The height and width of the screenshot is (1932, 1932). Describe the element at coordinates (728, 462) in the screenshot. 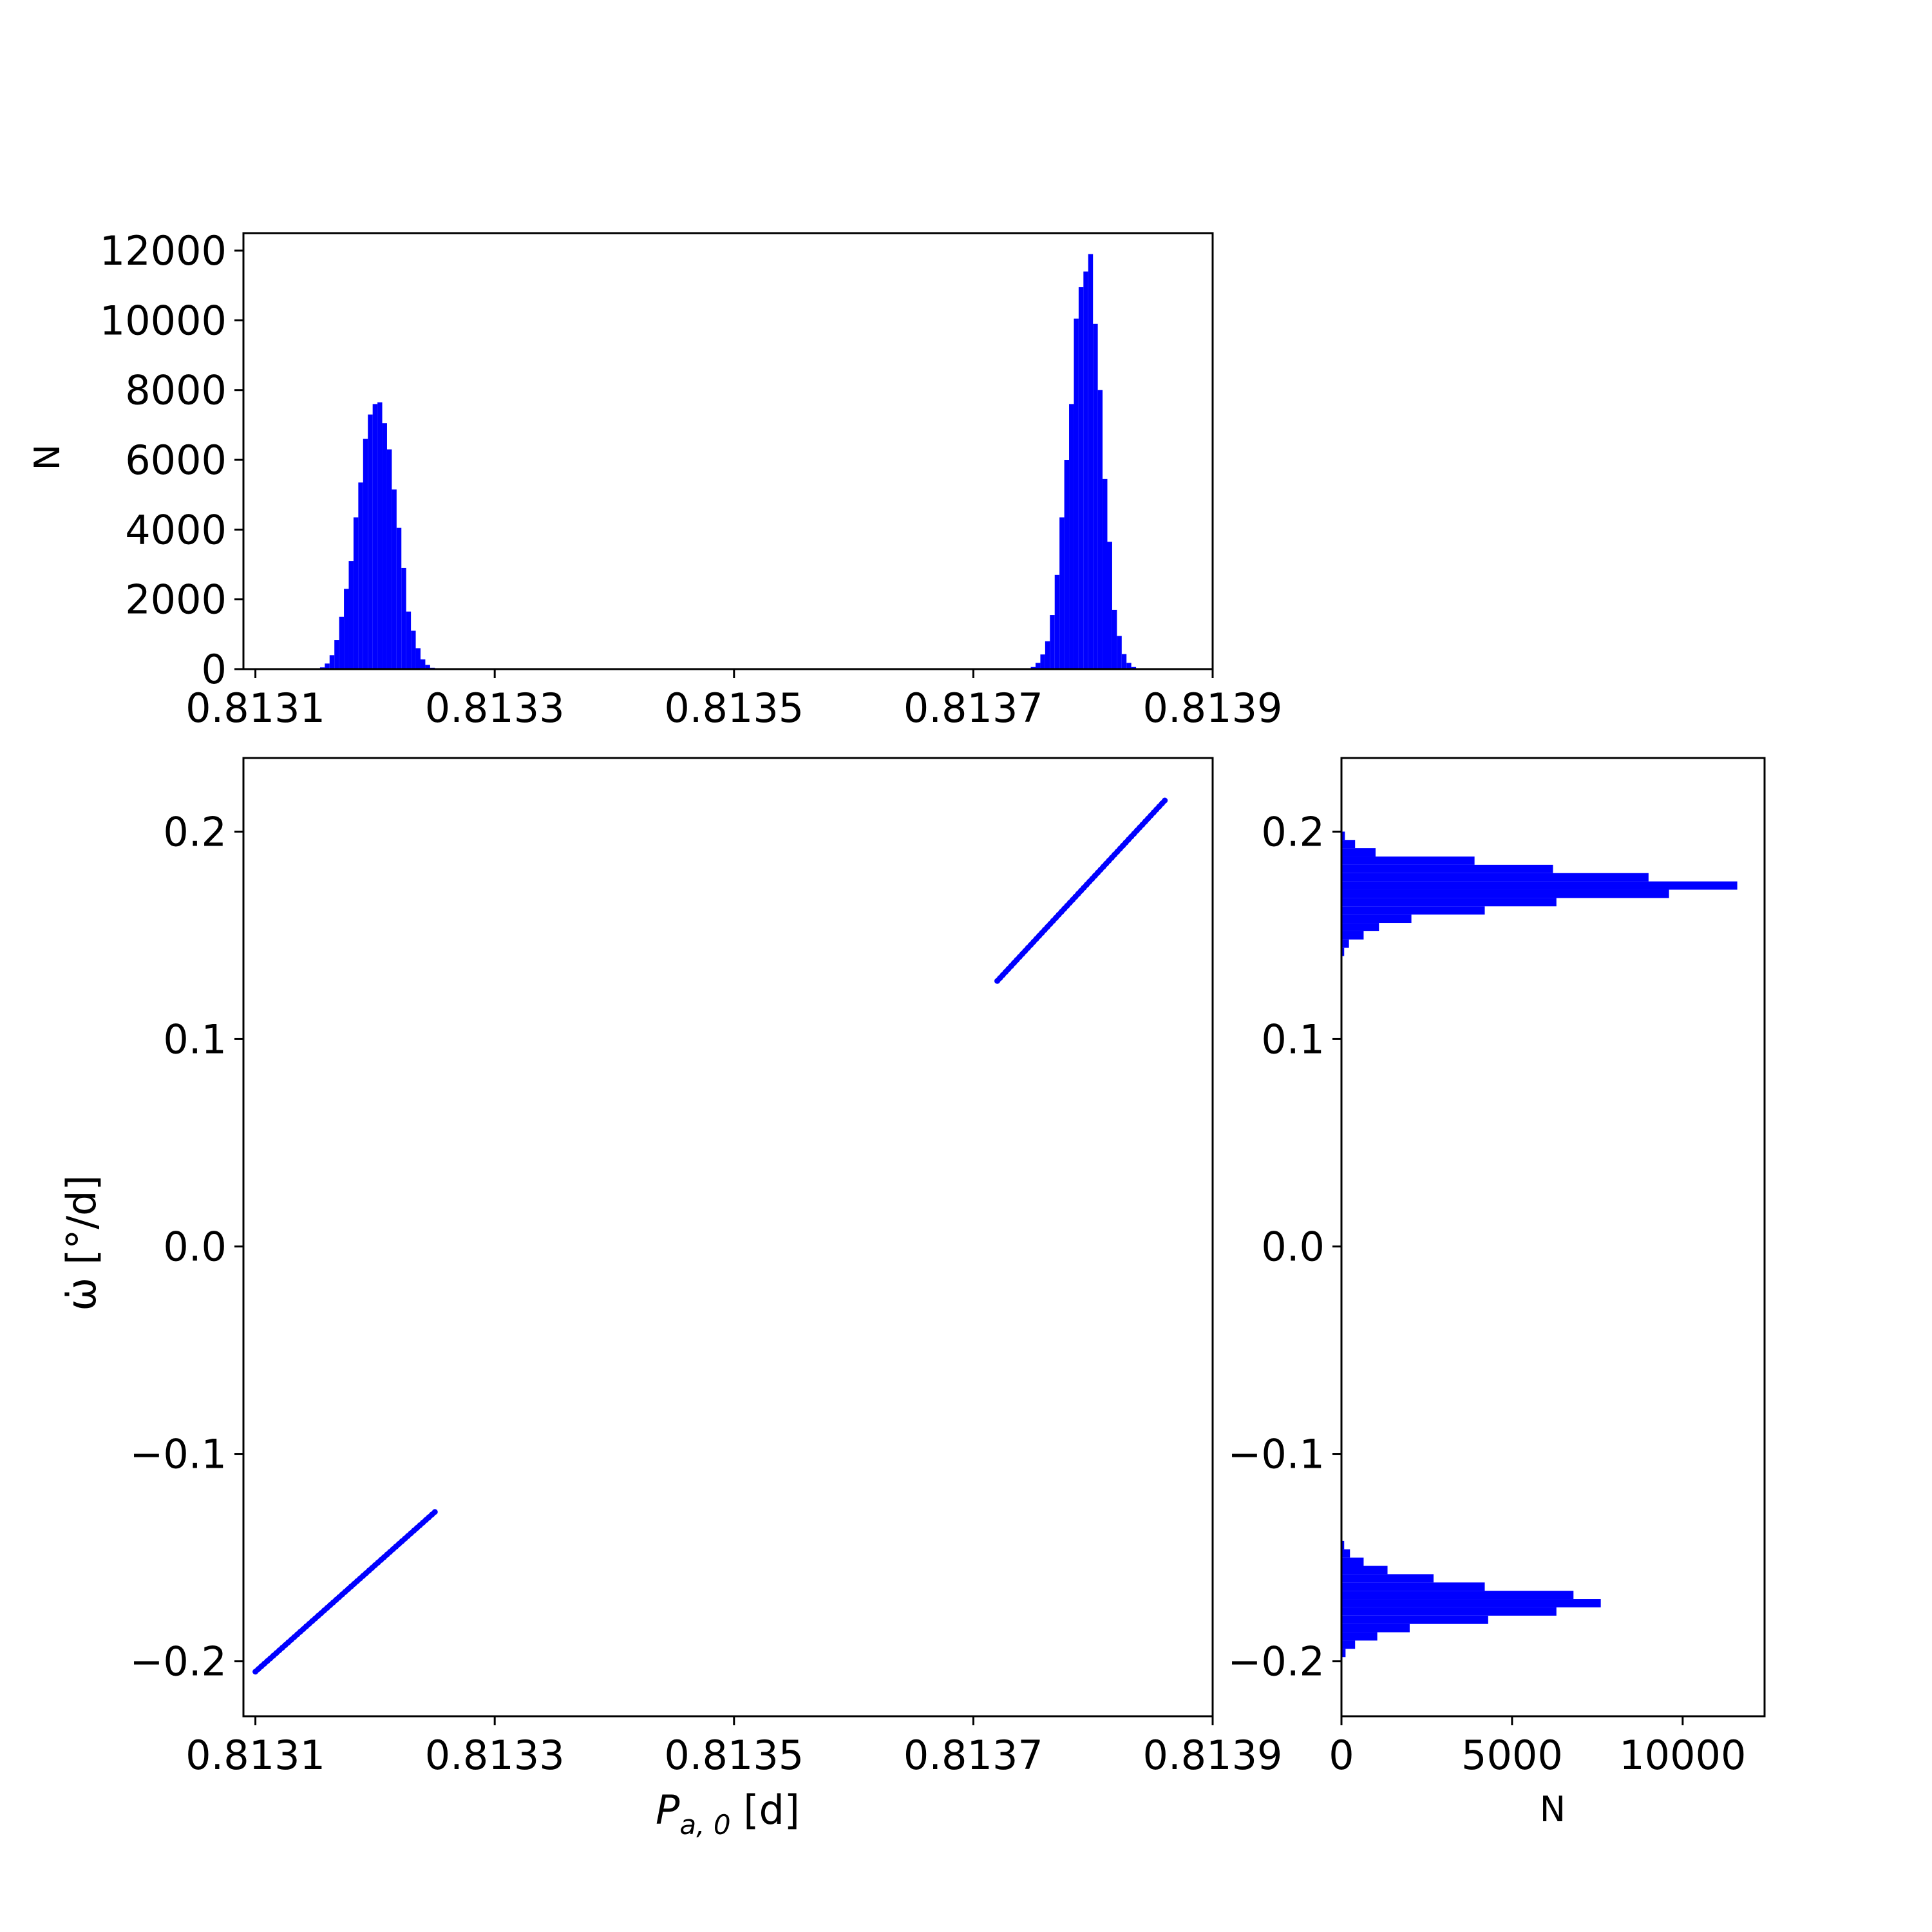

I see `top-histogram-bars` at that location.